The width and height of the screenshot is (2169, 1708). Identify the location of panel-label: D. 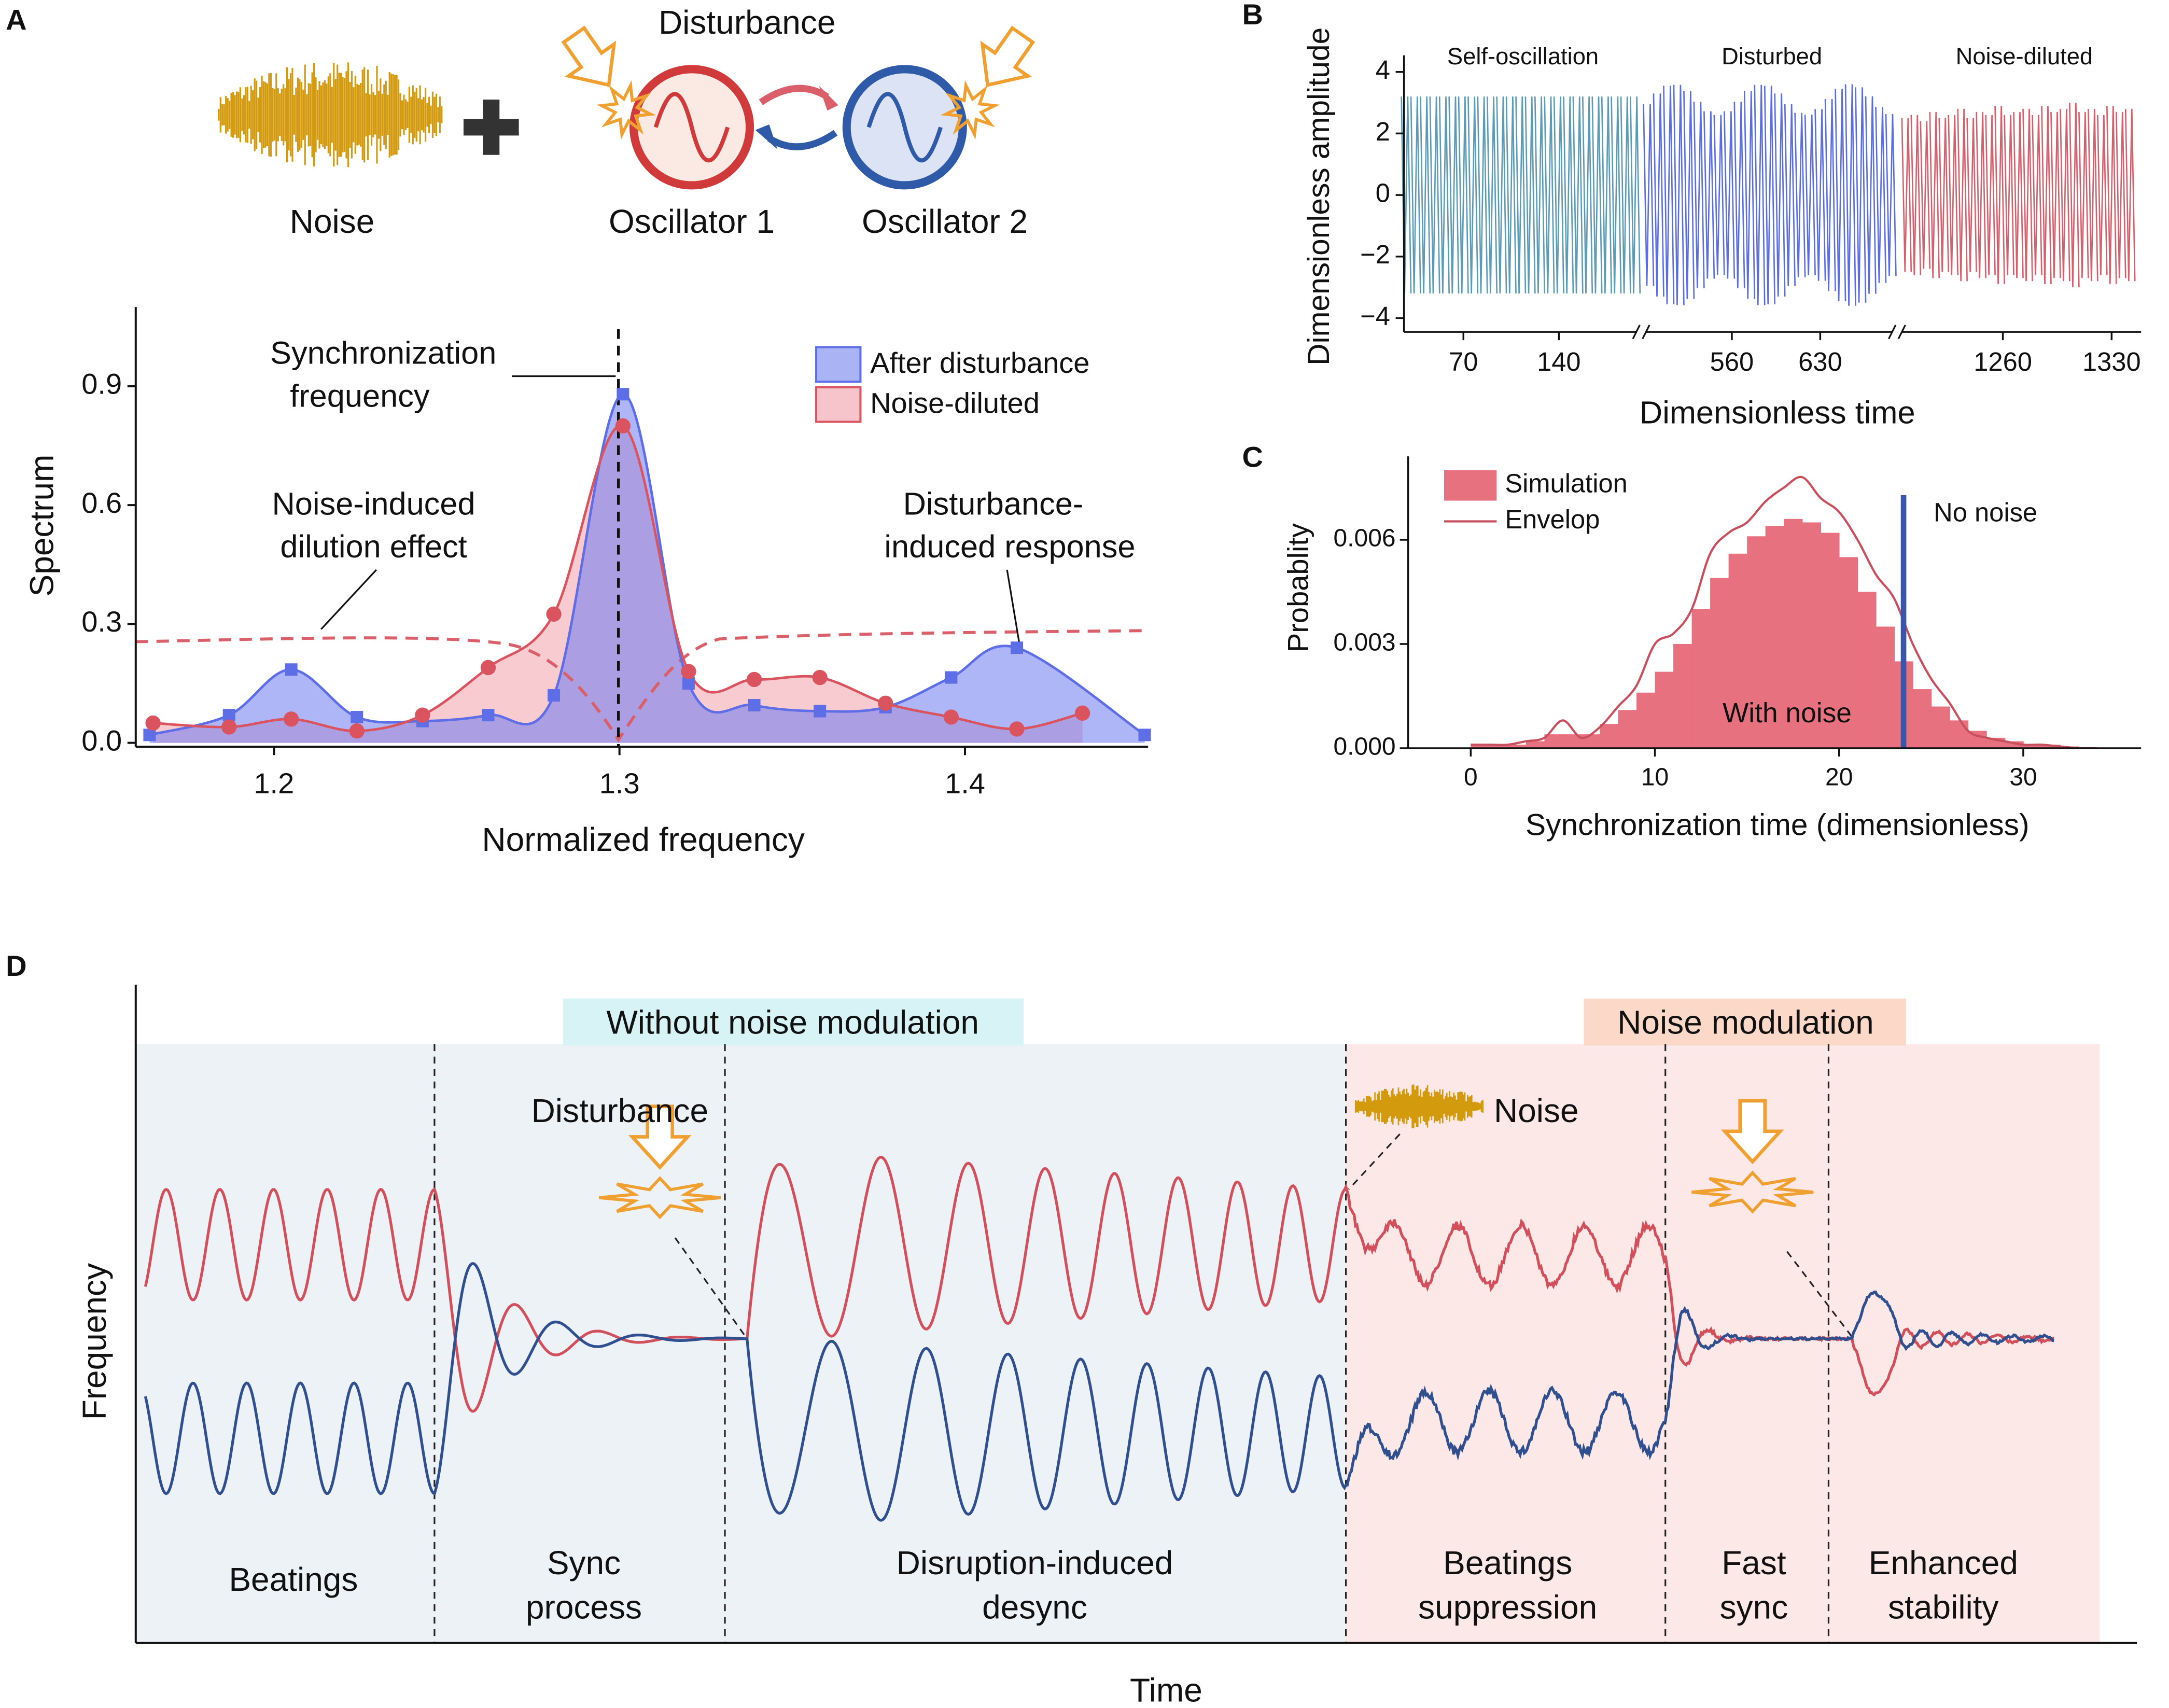
(16, 965).